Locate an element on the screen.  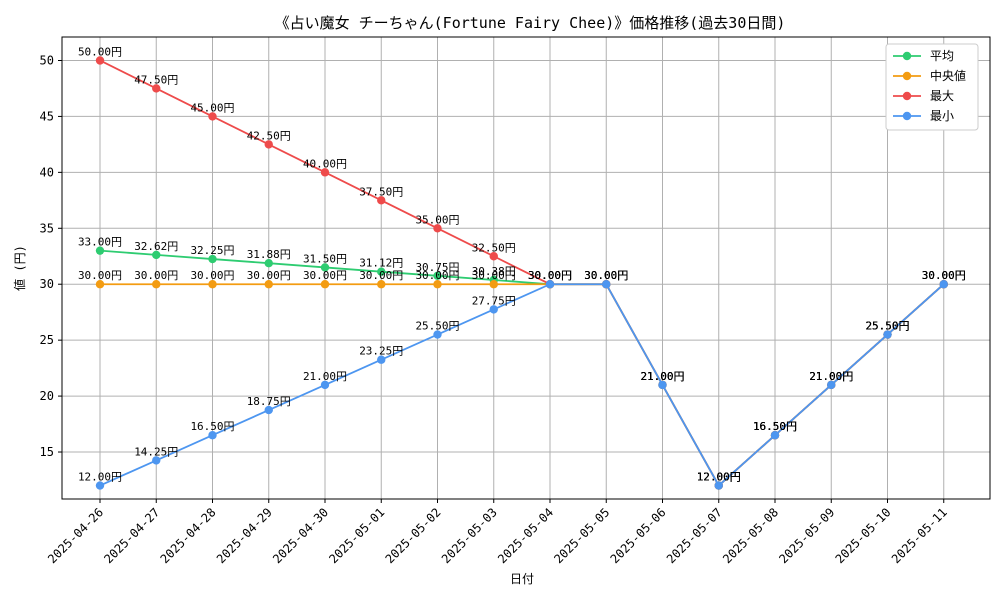
x-tick-label: 2025-04-29 is located at coordinates (244, 535).